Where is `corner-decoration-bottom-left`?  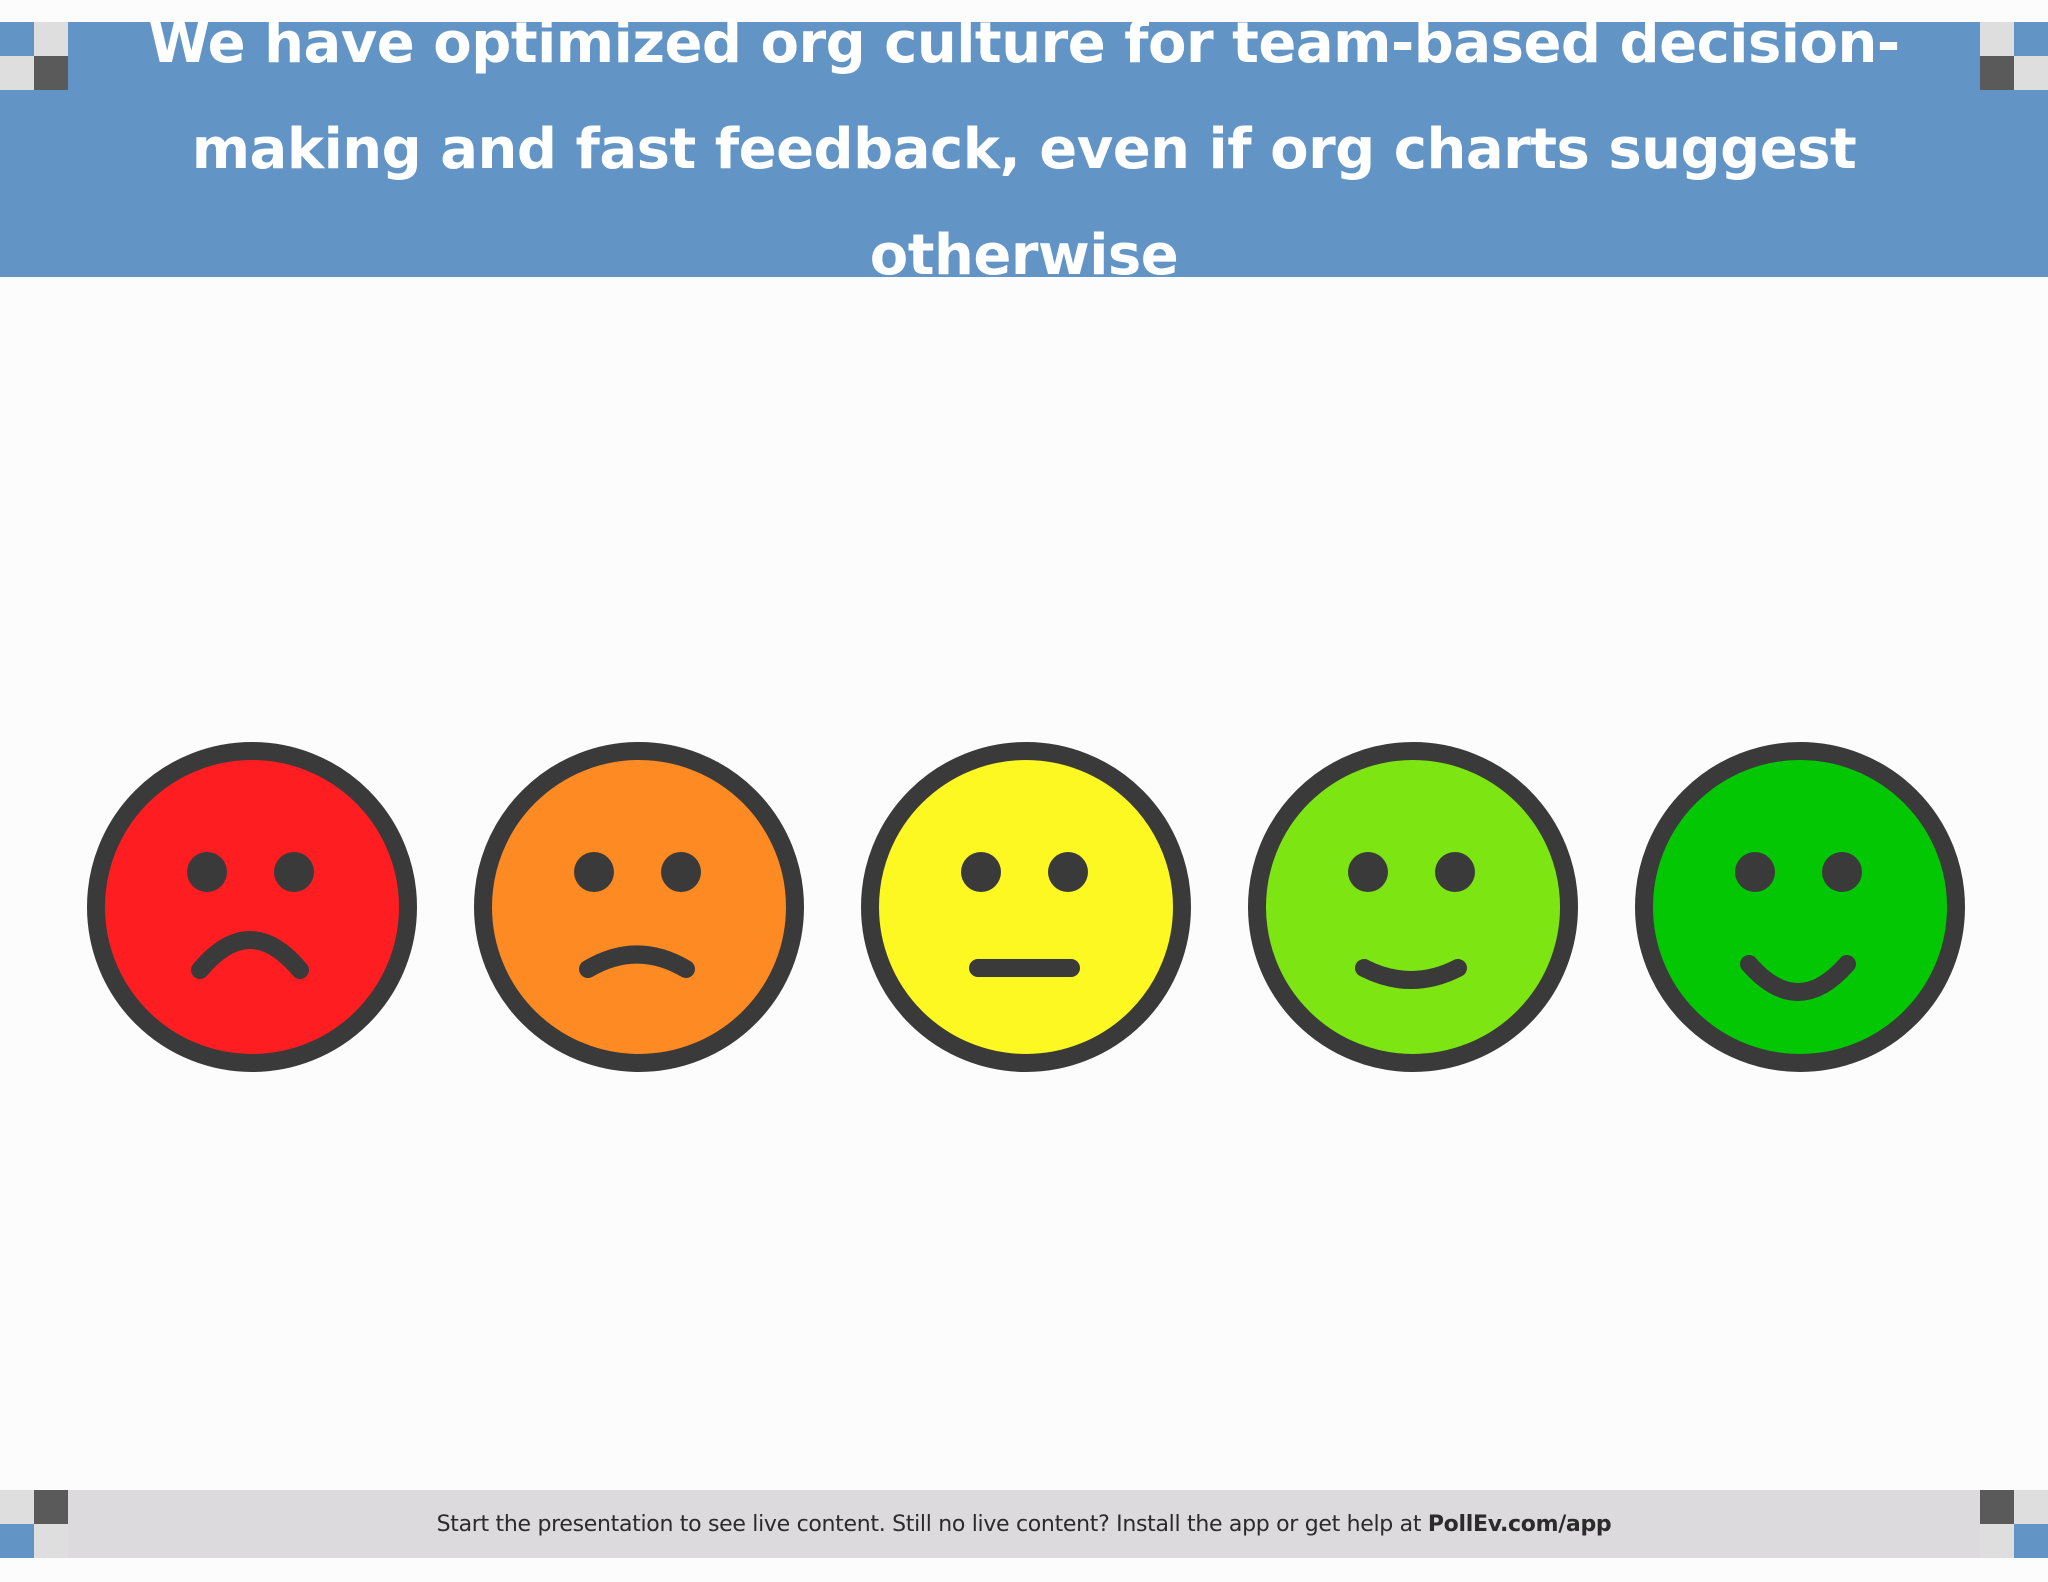 corner-decoration-bottom-left is located at coordinates (34, 1524).